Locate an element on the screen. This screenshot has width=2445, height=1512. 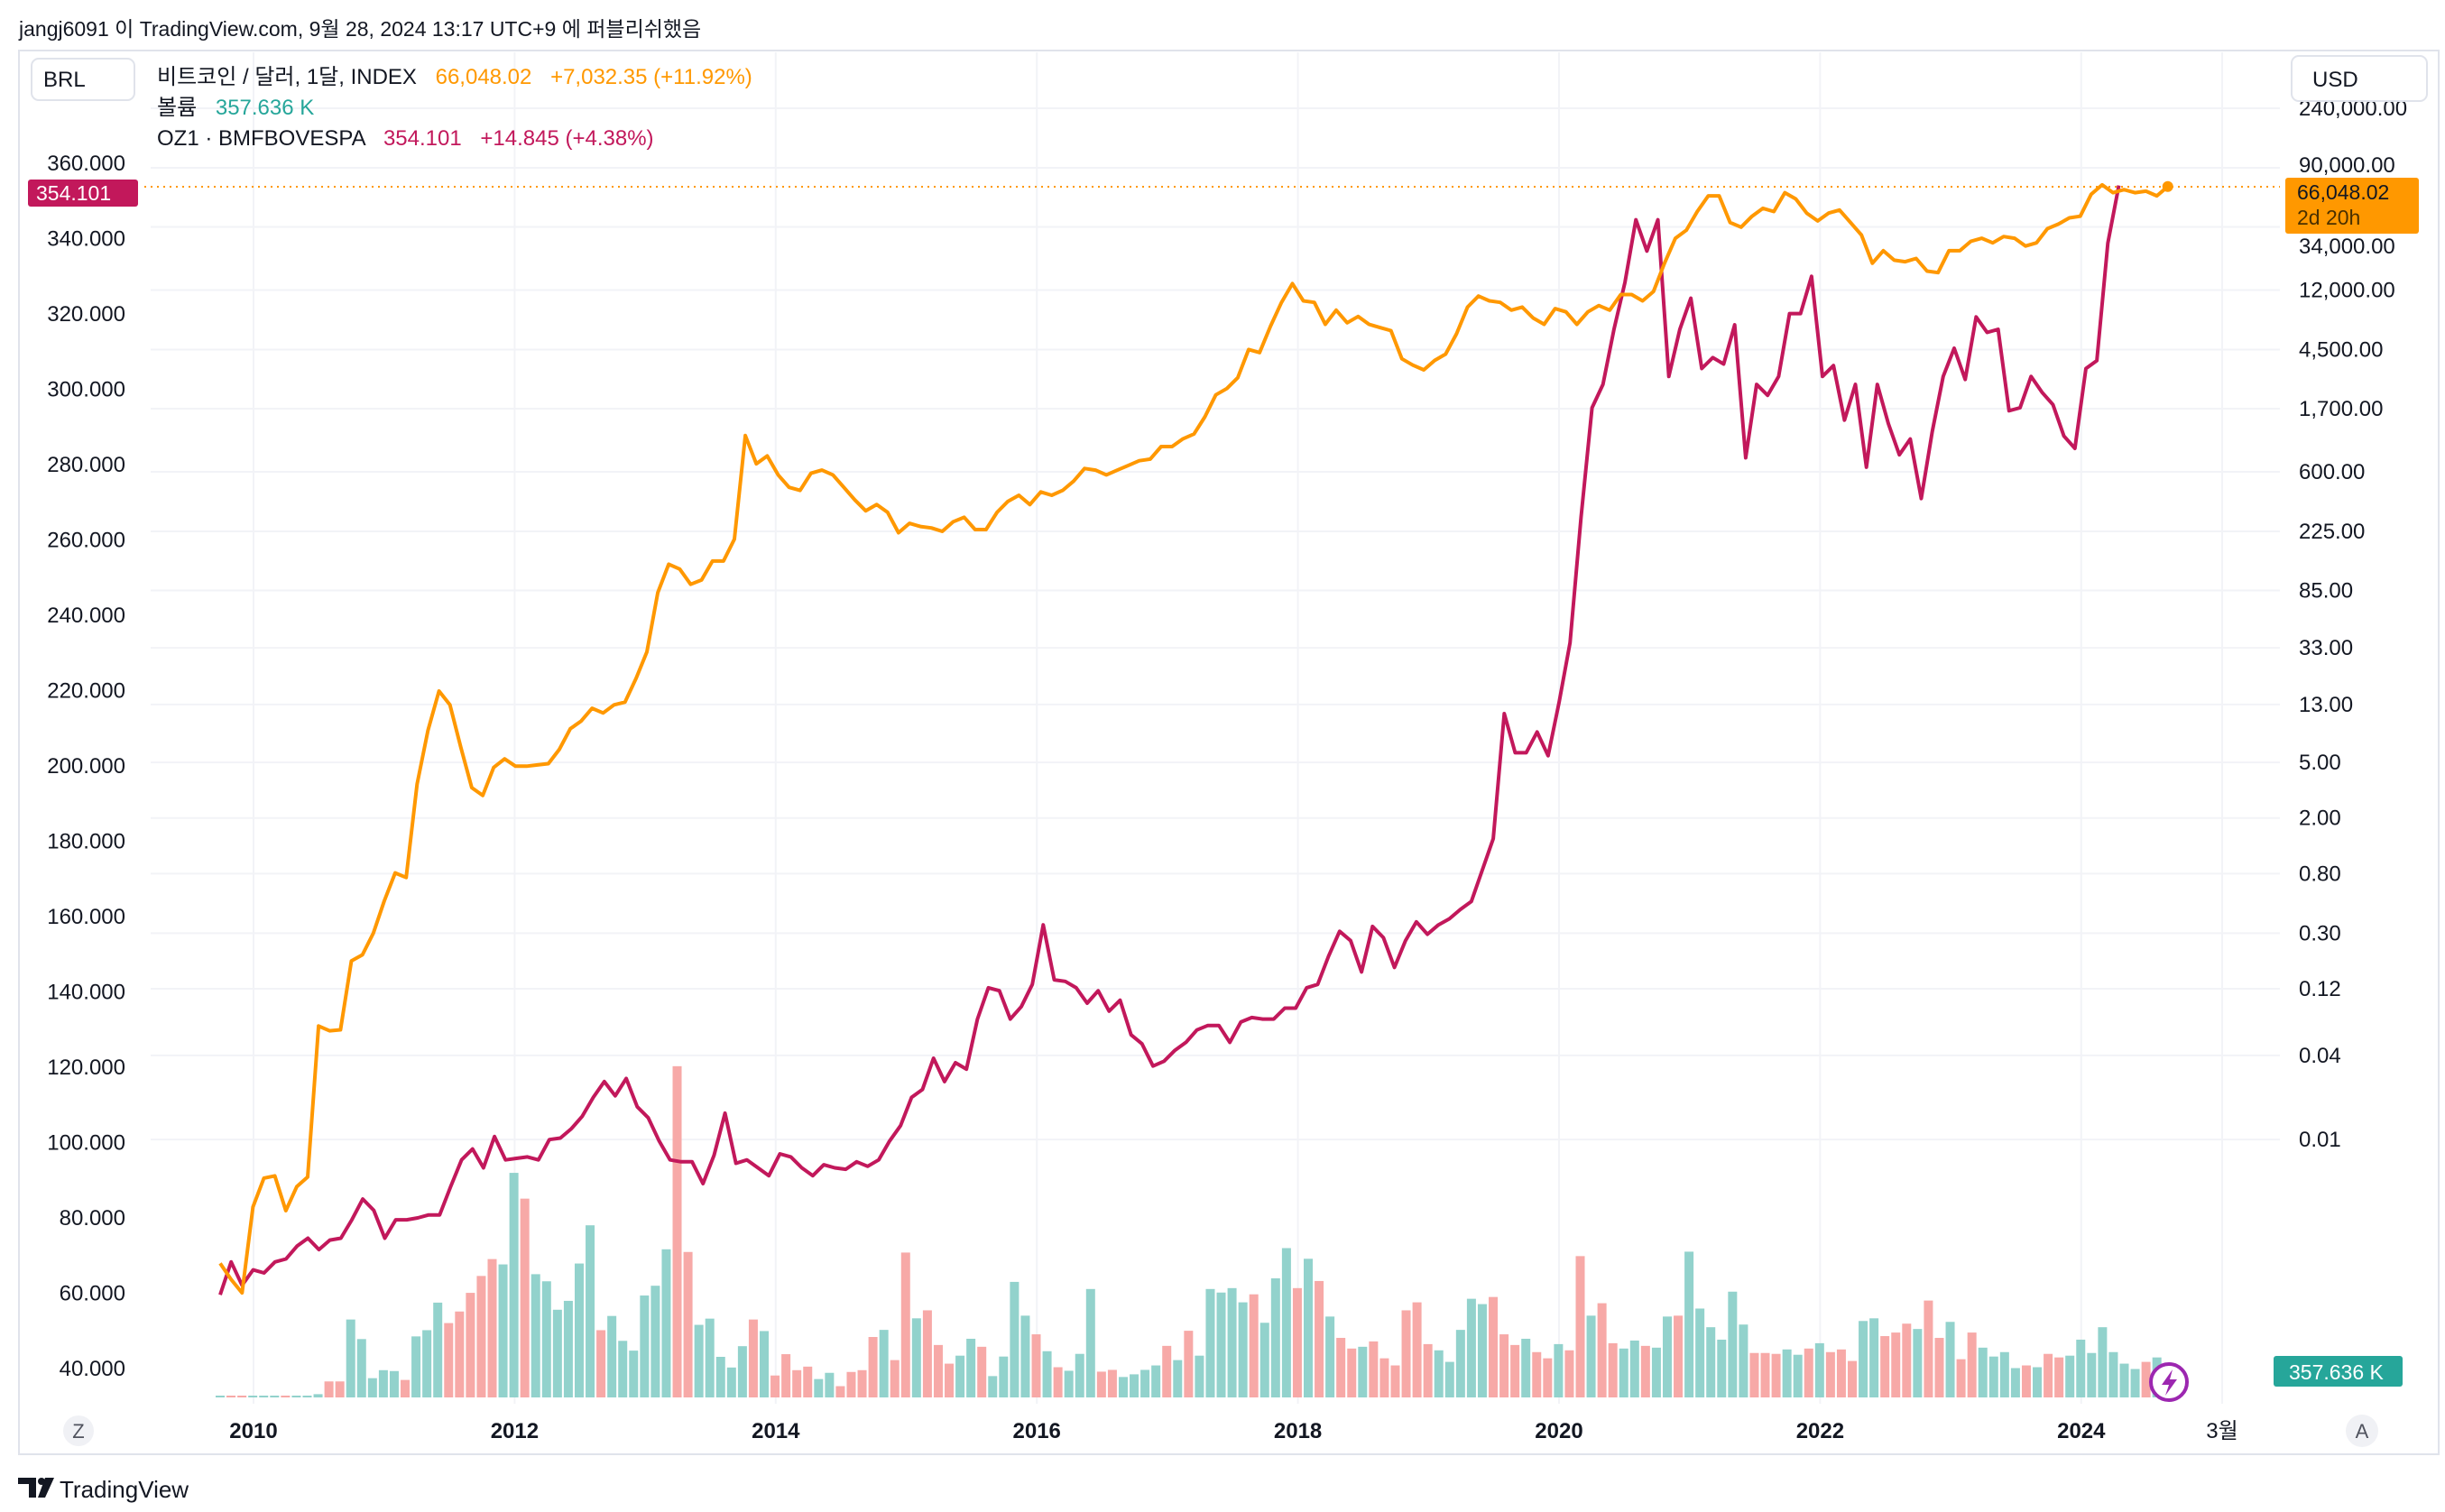
right-axis-tick: 0.04 is located at coordinates (2320, 1056).